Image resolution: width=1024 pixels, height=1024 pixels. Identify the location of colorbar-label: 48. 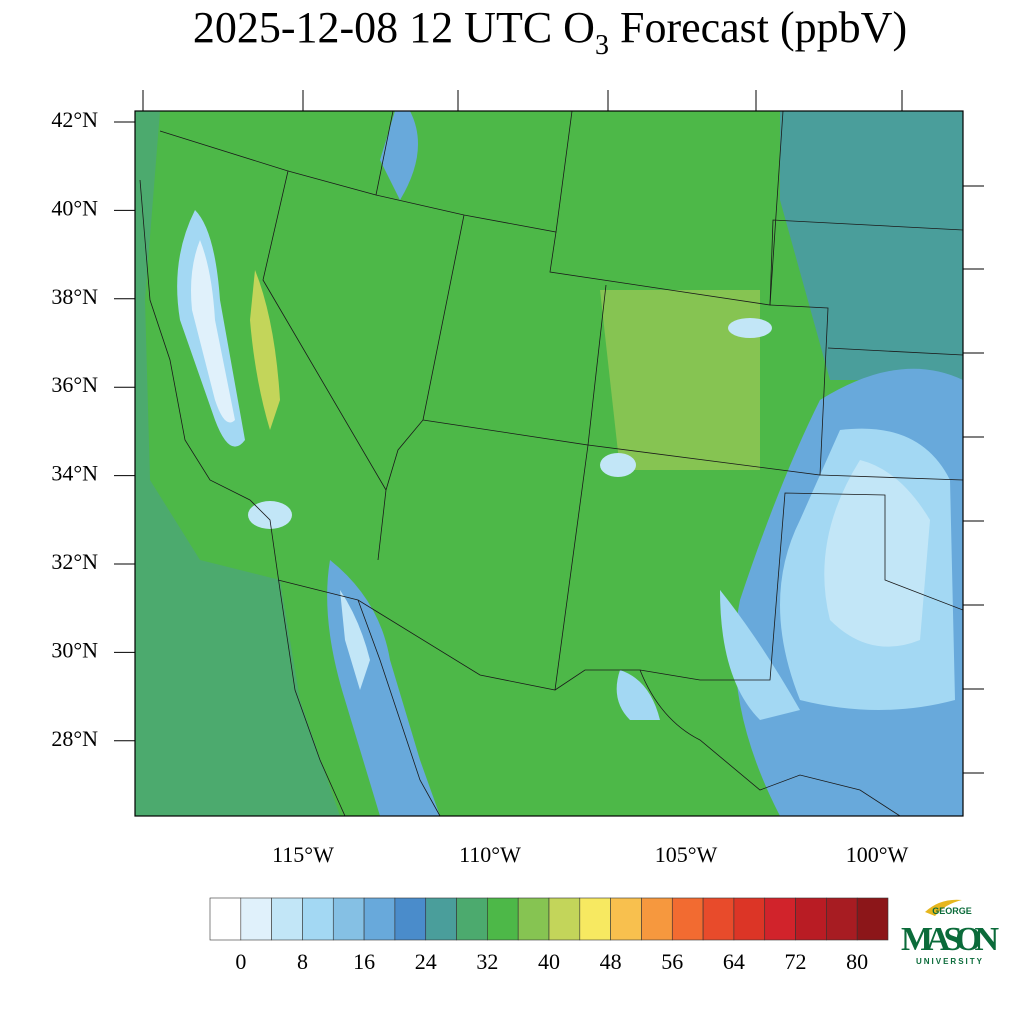
(611, 961).